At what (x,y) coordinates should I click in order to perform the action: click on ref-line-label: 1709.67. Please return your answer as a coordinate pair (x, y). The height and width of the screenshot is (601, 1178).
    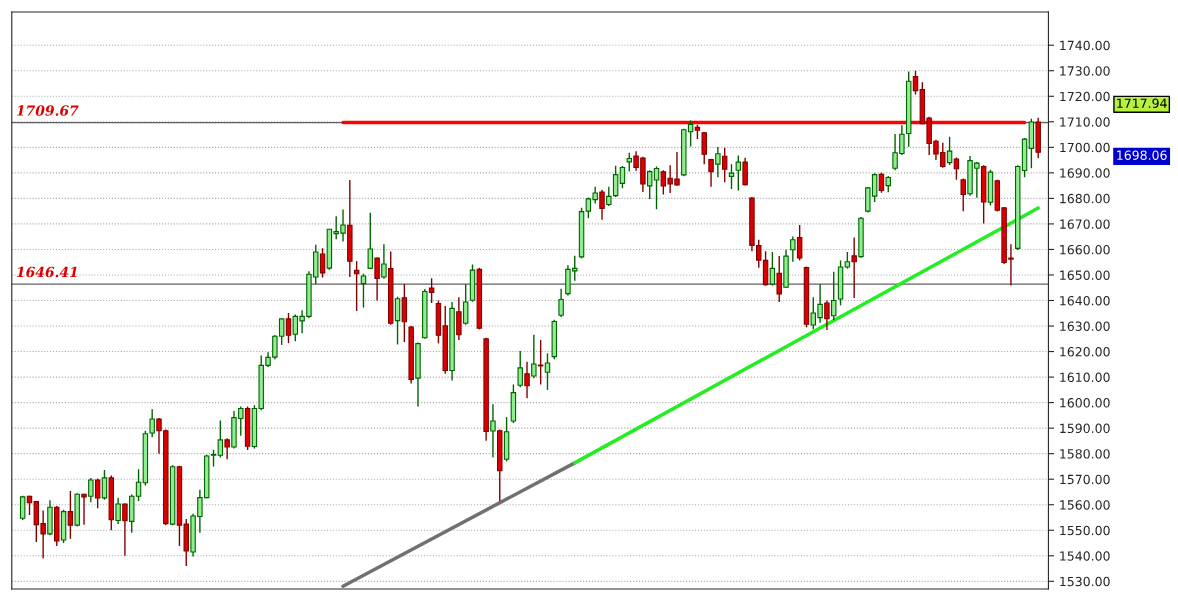
    Looking at the image, I should click on (47, 110).